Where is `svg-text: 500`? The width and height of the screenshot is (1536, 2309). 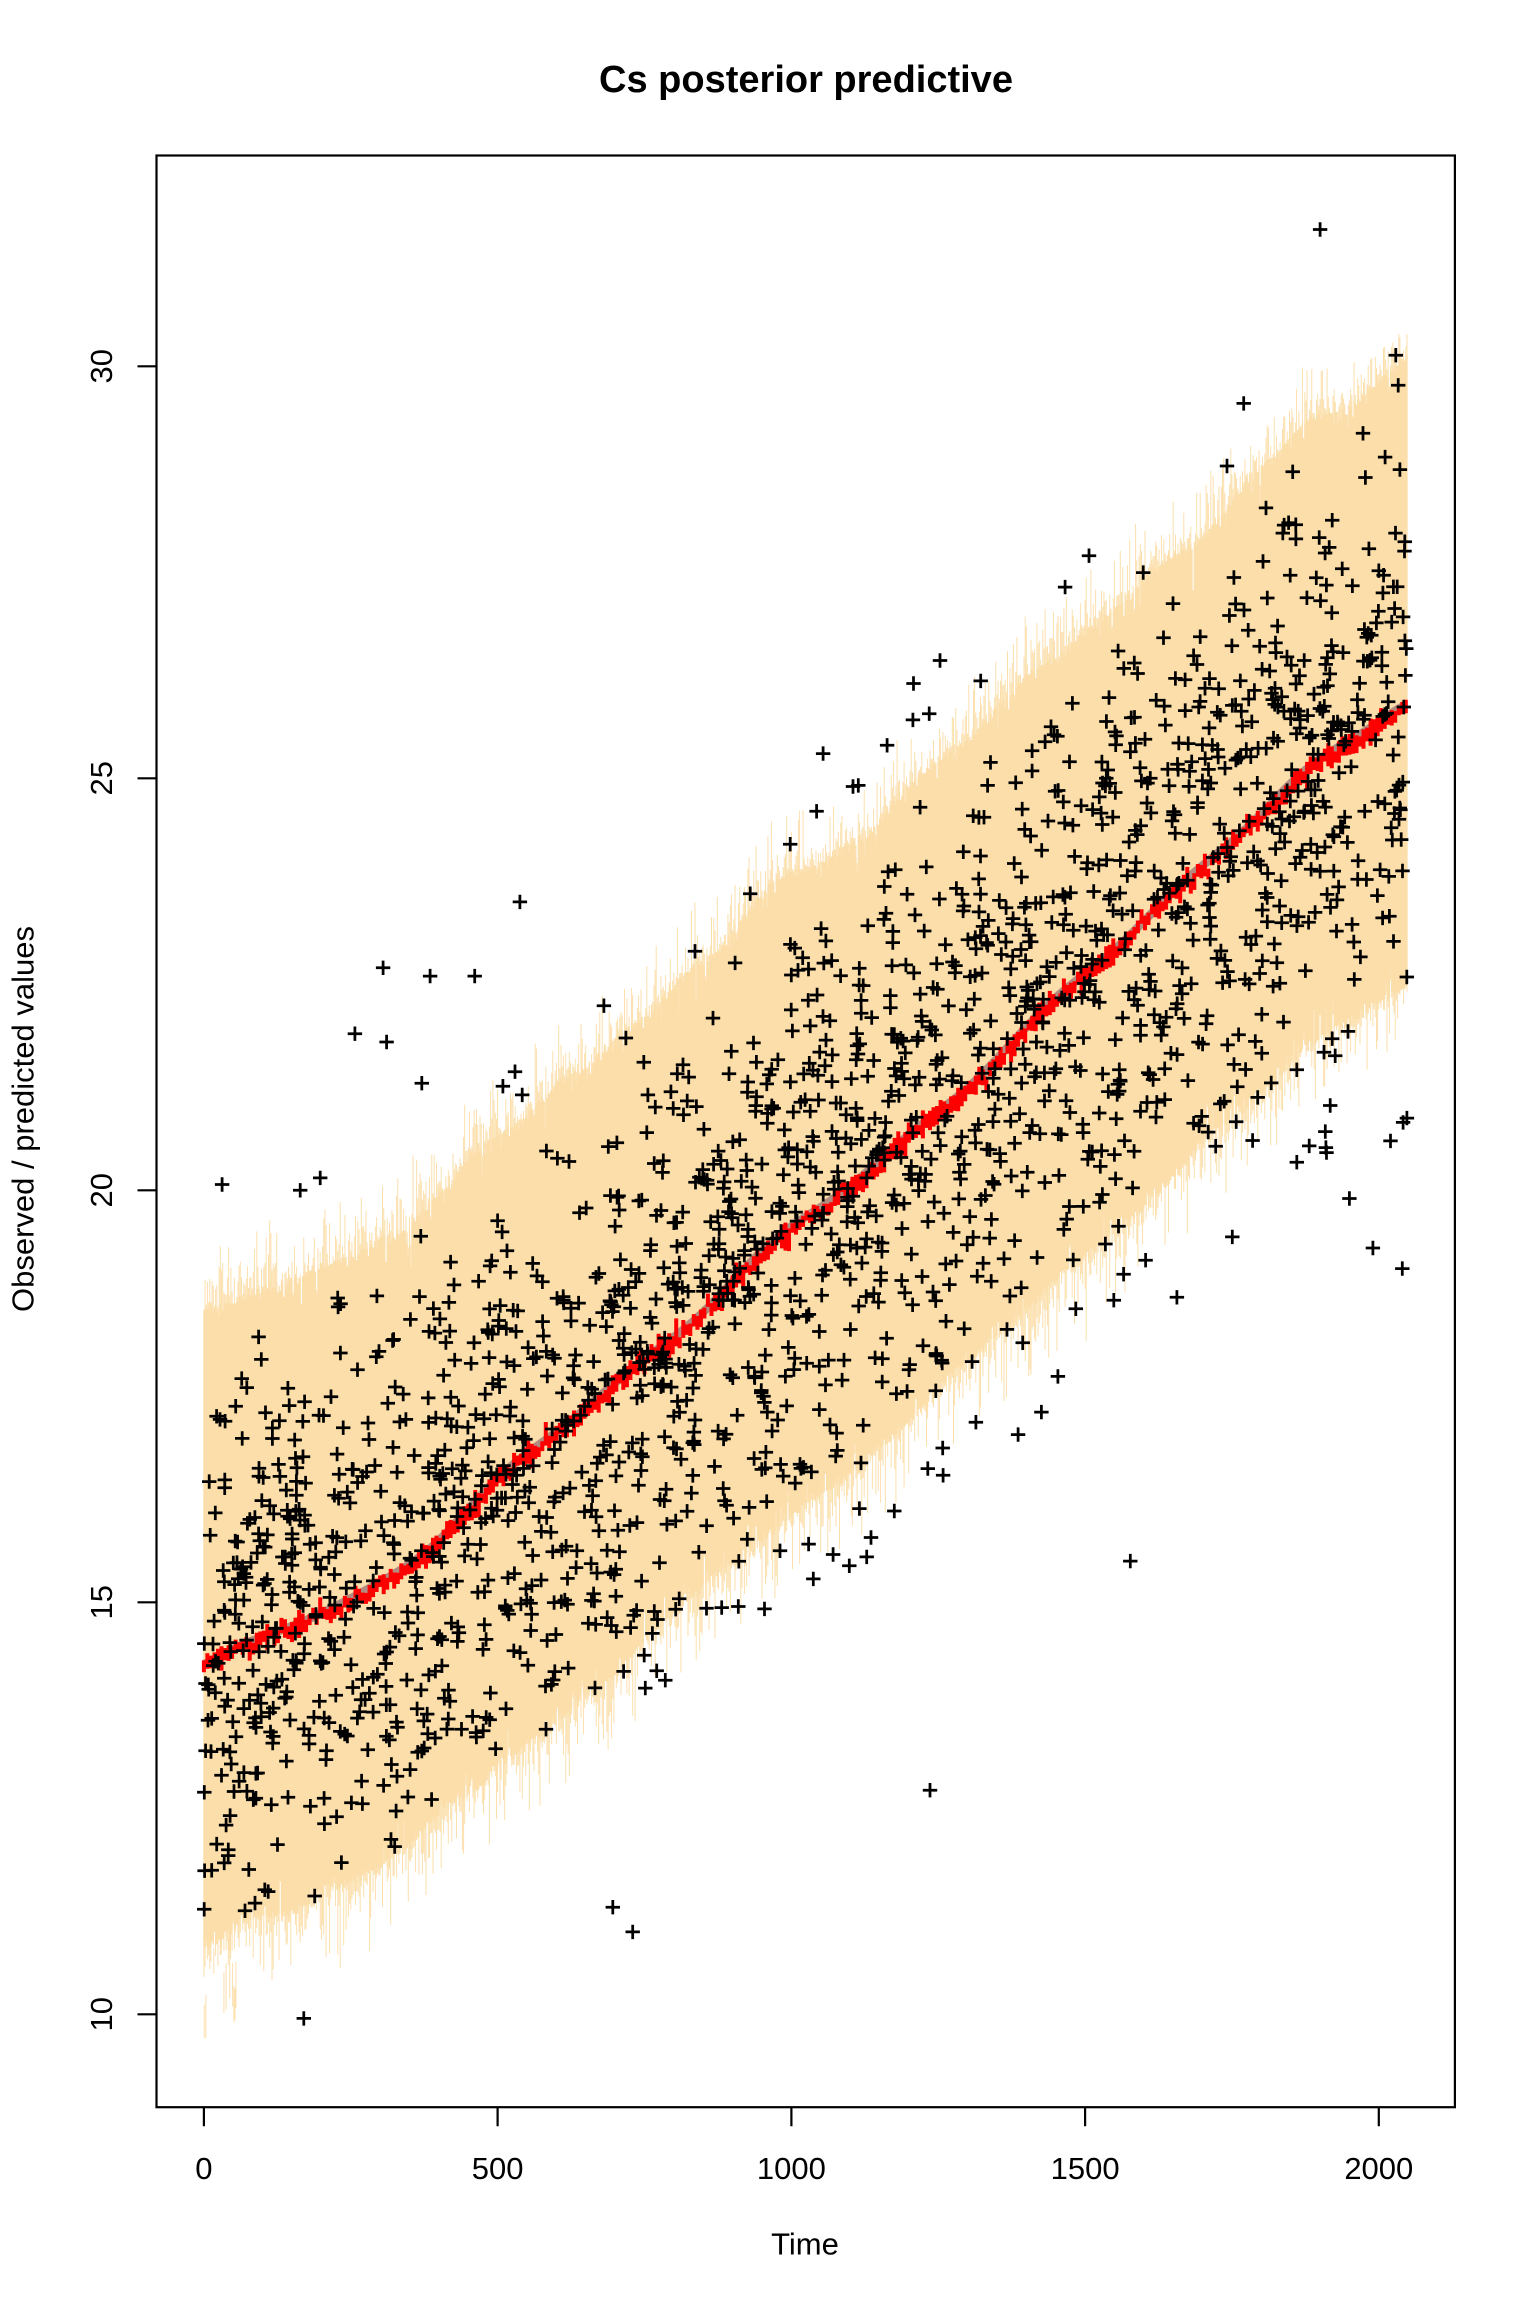
svg-text: 500 is located at coordinates (498, 2168).